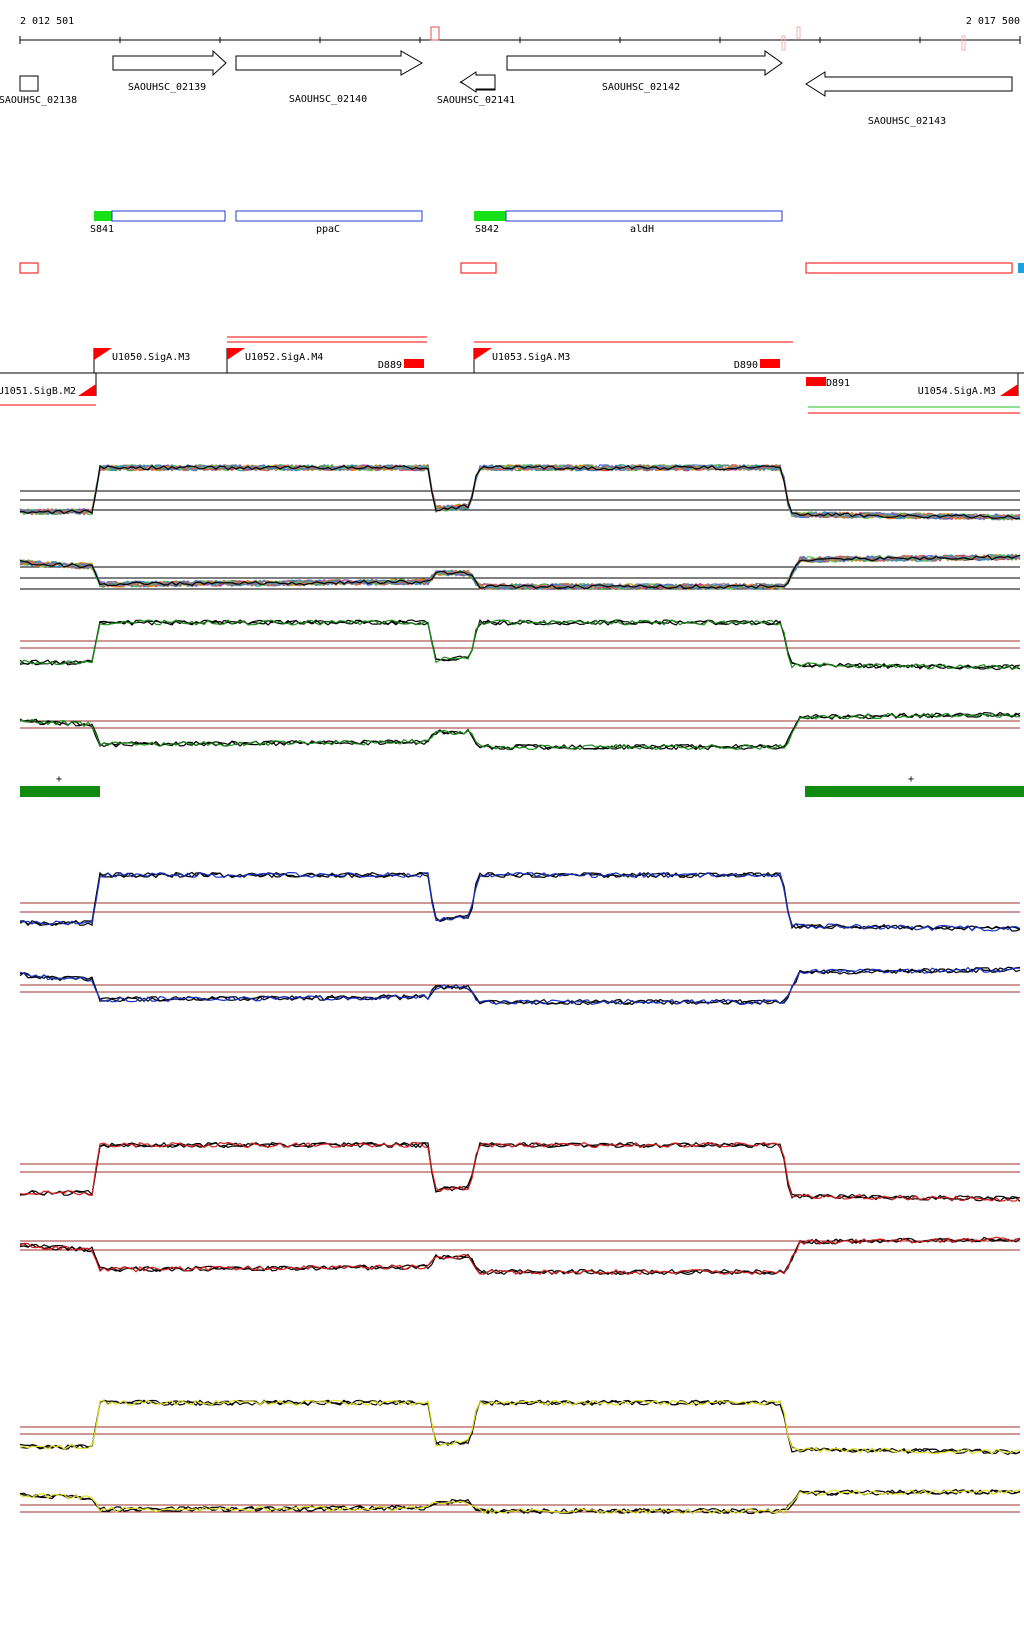 The height and width of the screenshot is (1640, 1024). What do you see at coordinates (520, 33) in the screenshot?
I see `coordinate-ruler: 2 012 501 2 017 500` at bounding box center [520, 33].